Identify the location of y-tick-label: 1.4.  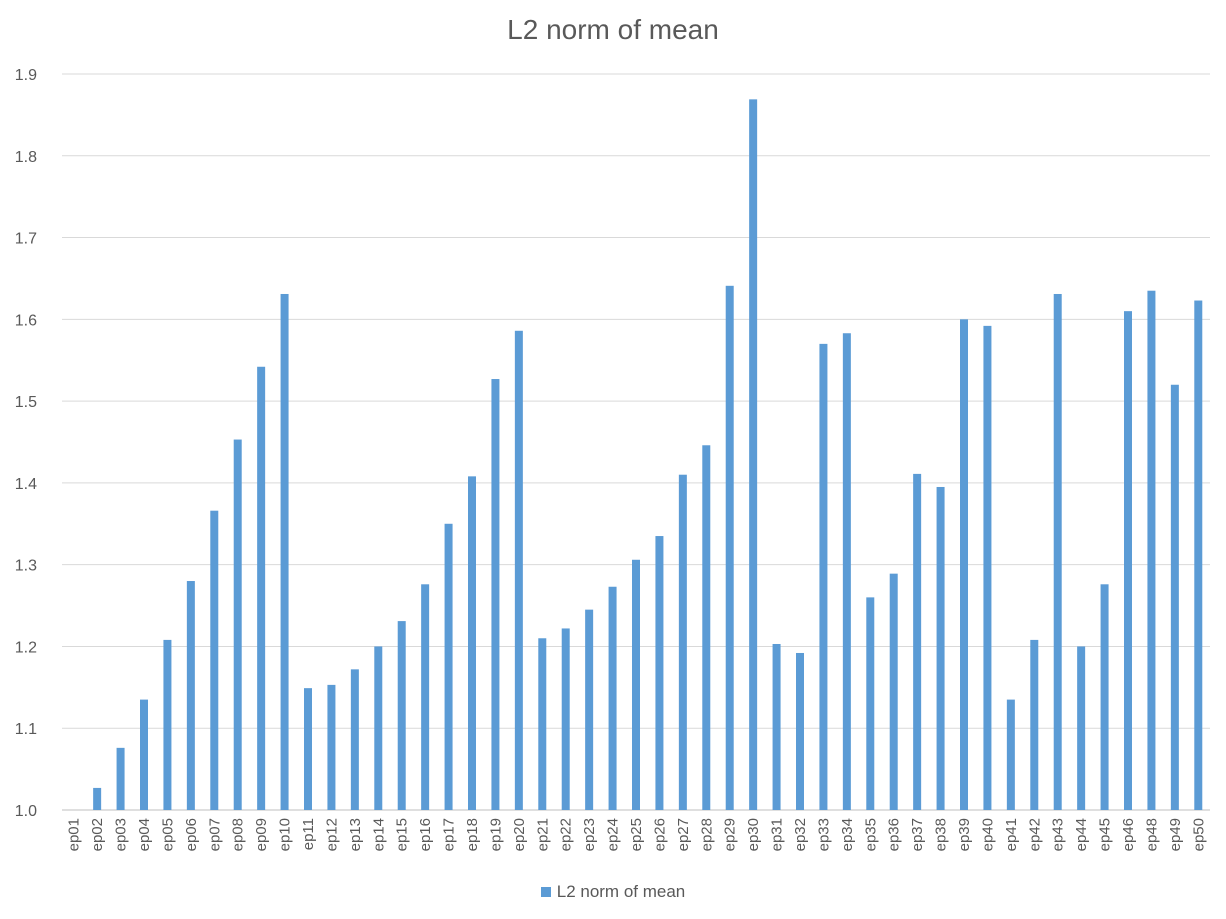
(26, 484).